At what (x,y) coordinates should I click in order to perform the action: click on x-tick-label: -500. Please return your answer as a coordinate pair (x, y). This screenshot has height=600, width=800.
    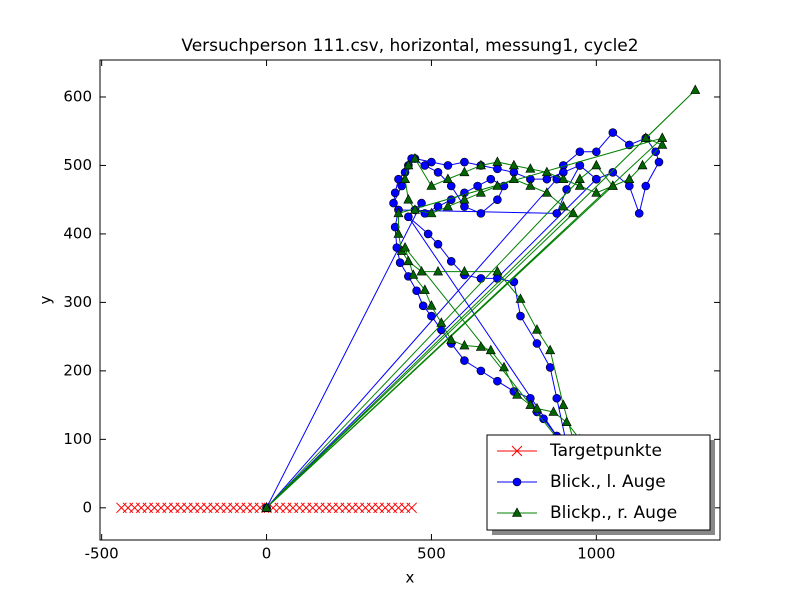
    Looking at the image, I should click on (102, 554).